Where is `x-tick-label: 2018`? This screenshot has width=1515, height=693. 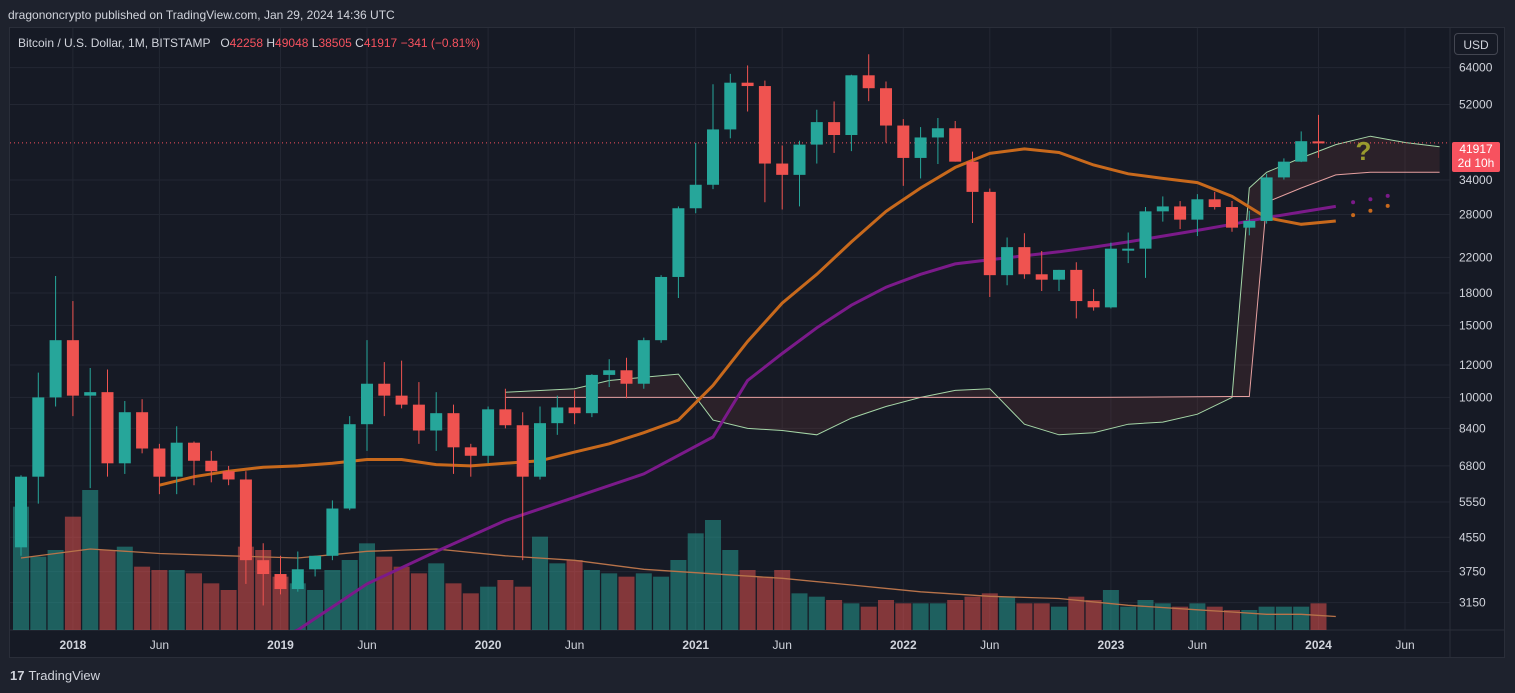 x-tick-label: 2018 is located at coordinates (73, 645).